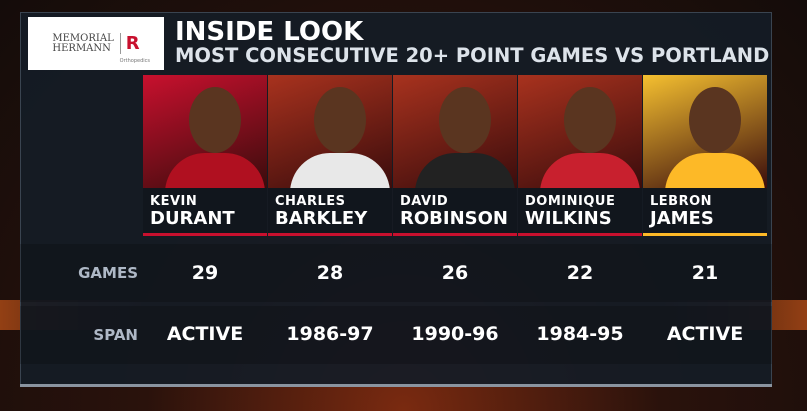  What do you see at coordinates (174, 201) in the screenshot?
I see `player-first-name: KEVIN` at bounding box center [174, 201].